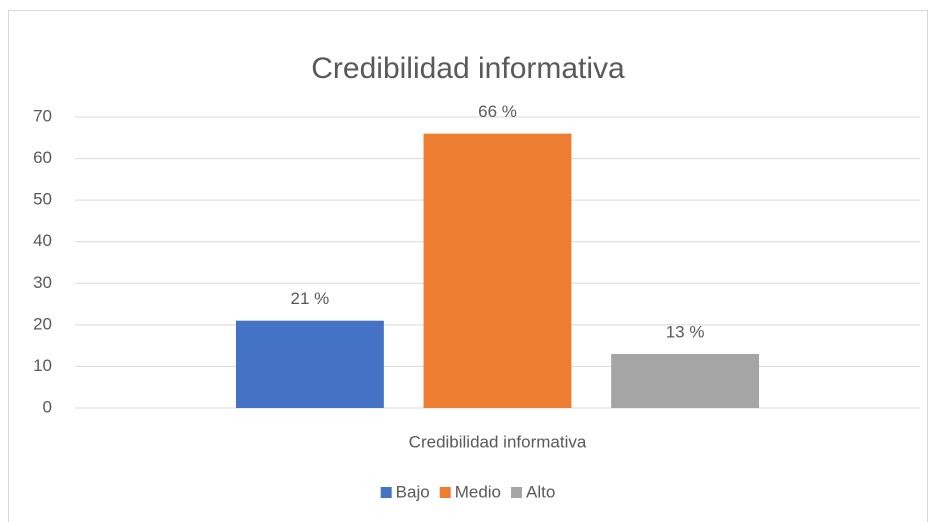 Image resolution: width=936 pixels, height=522 pixels. I want to click on legend-label: Bajo, so click(413, 491).